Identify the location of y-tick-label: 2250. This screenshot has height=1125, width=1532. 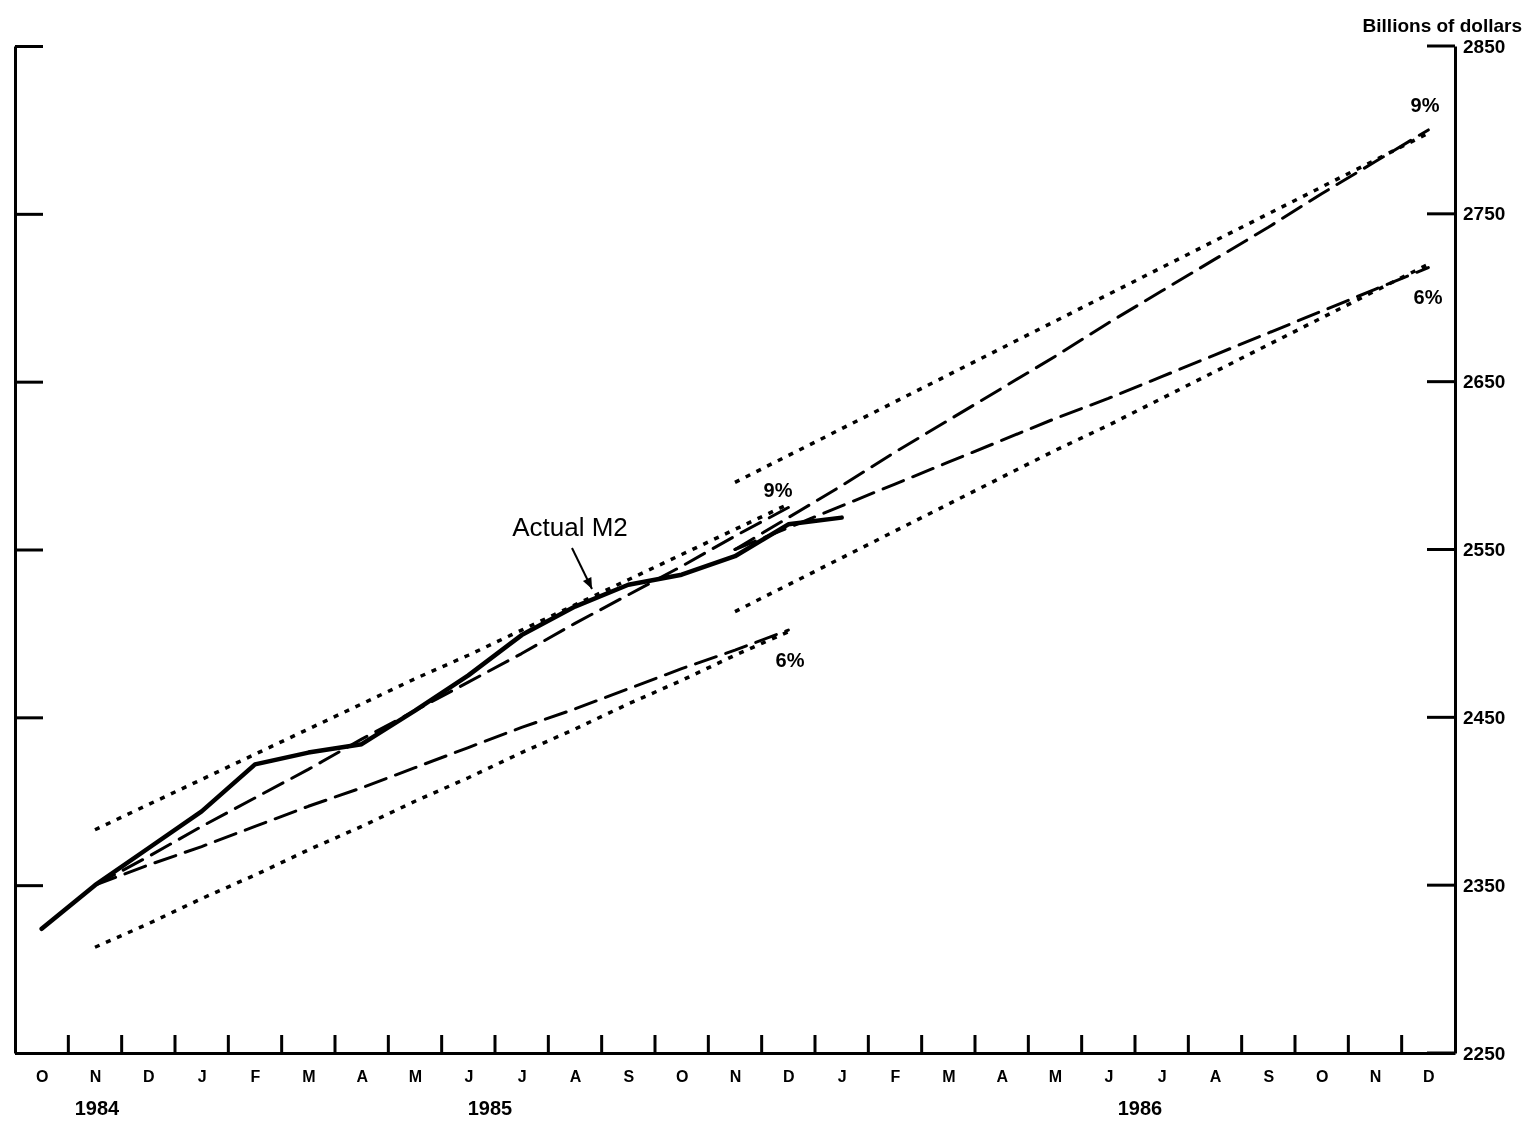
(1484, 1053).